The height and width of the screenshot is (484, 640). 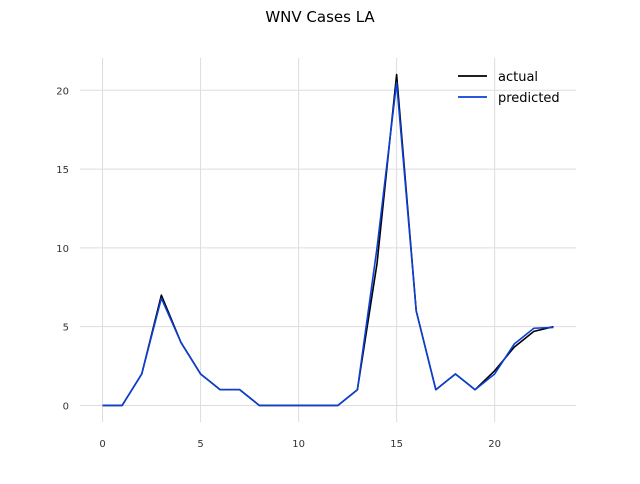 I want to click on y-tick-label: 5, so click(x=66, y=328).